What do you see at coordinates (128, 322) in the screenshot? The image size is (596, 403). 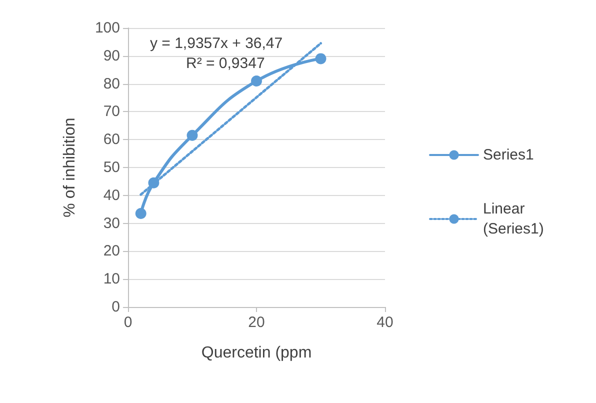 I see `x-tick-label: 0` at bounding box center [128, 322].